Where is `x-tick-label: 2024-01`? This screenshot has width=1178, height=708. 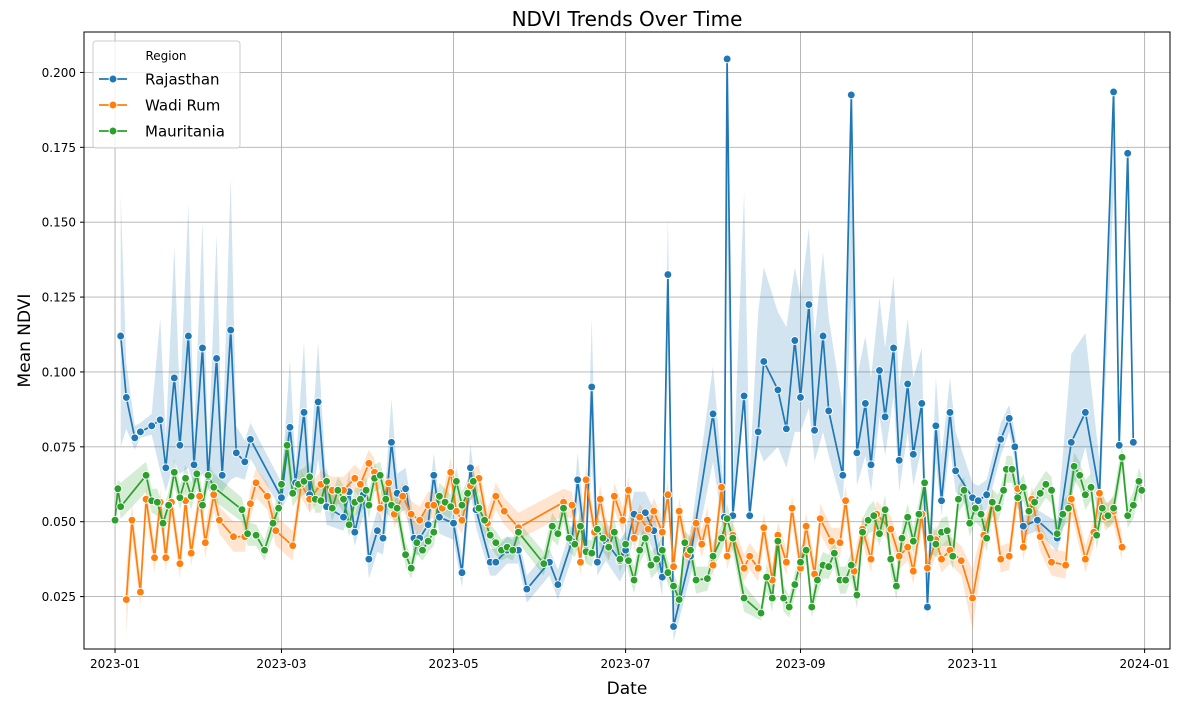 x-tick-label: 2024-01 is located at coordinates (1145, 664).